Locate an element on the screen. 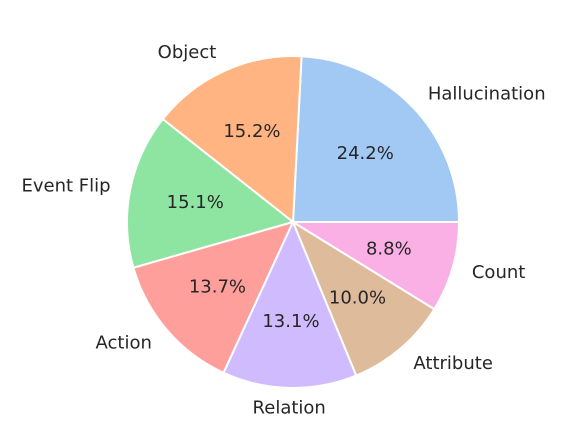 Image resolution: width=571 pixels, height=444 pixels. pie-percent-label-event-flip: 15.1% is located at coordinates (195, 202).